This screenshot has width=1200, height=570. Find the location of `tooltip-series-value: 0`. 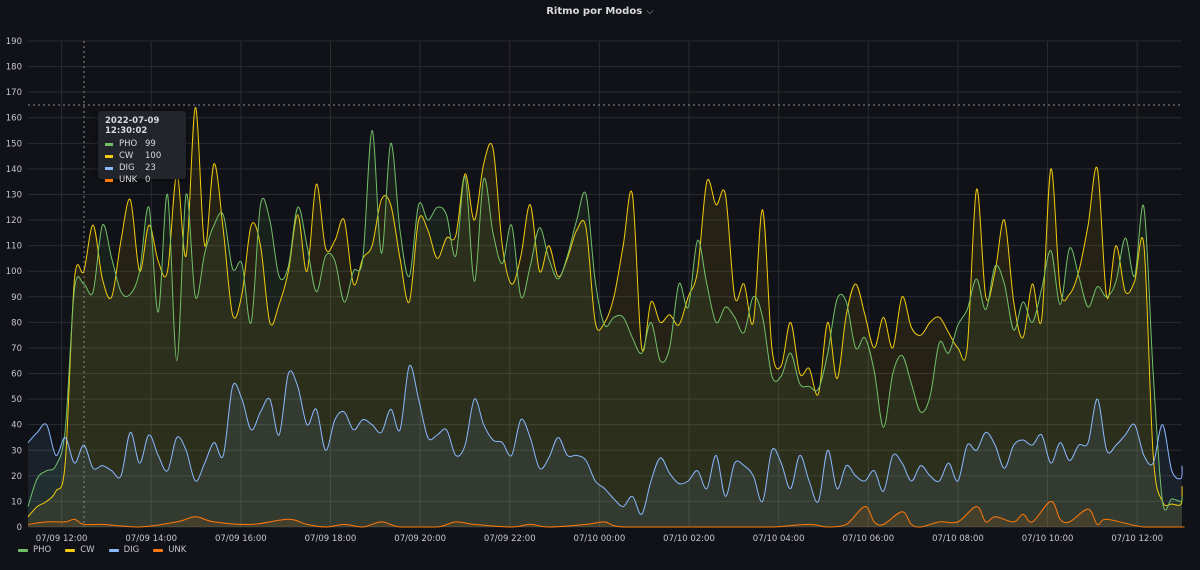

tooltip-series-value: 0 is located at coordinates (148, 180).